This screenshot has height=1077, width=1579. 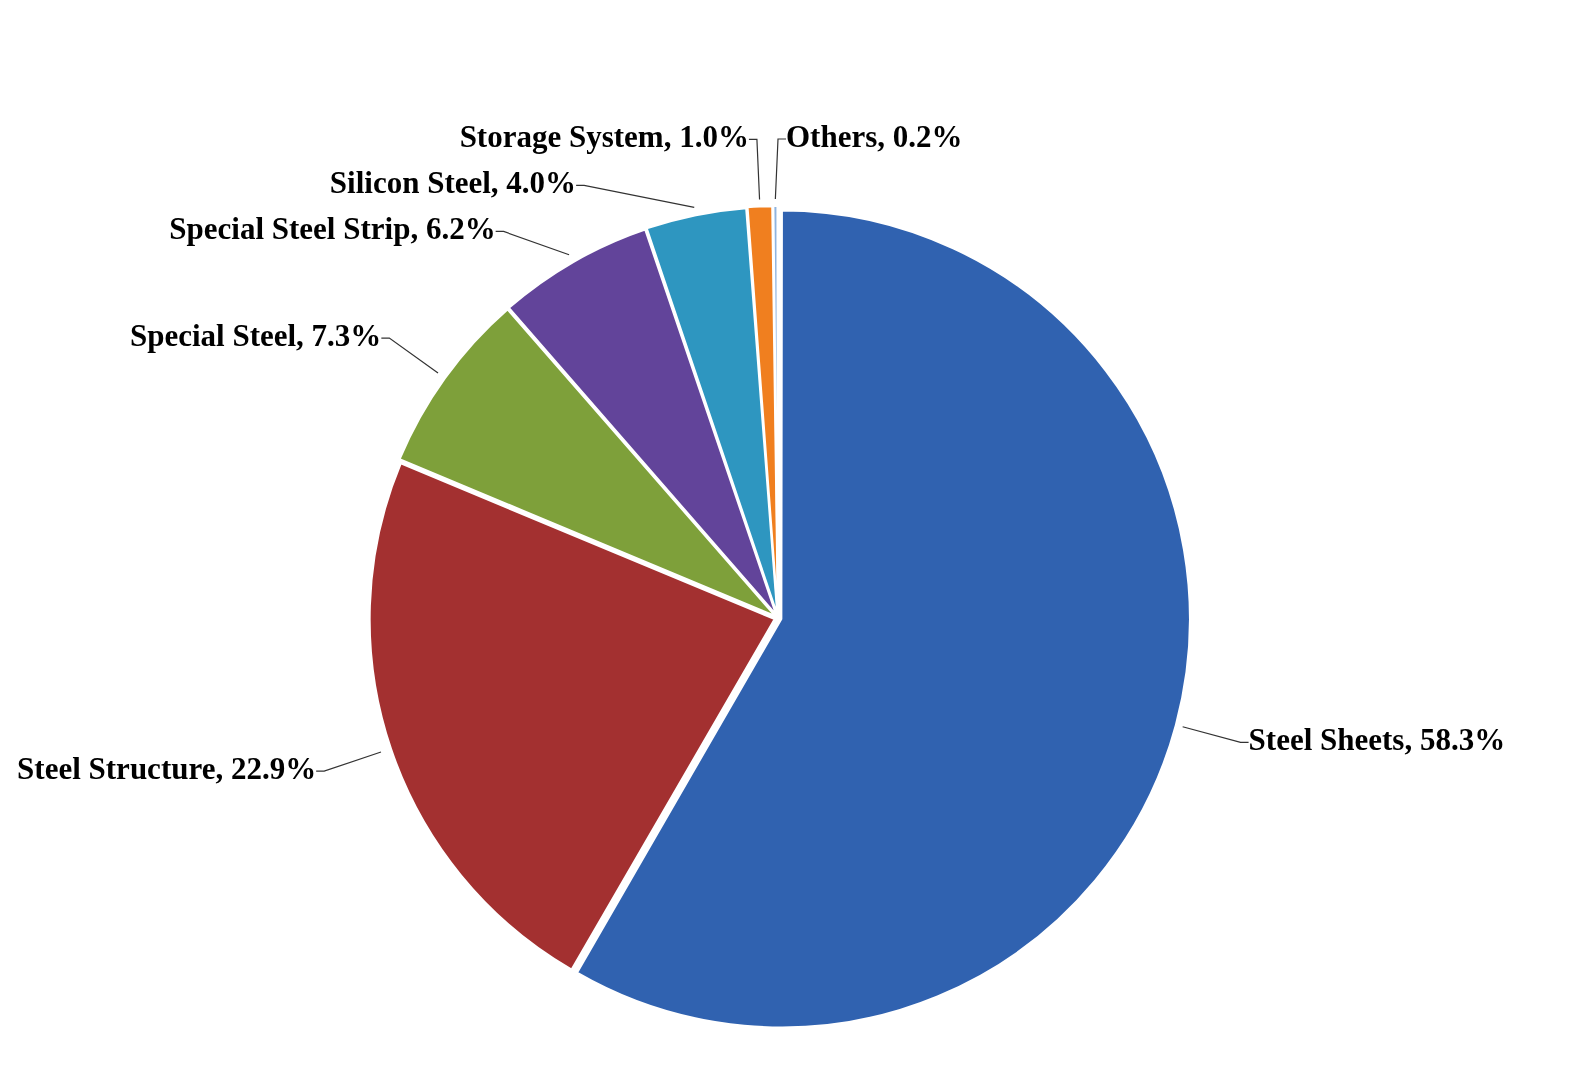 I want to click on slice-label: Storage System, 1.0%, so click(x=604, y=137).